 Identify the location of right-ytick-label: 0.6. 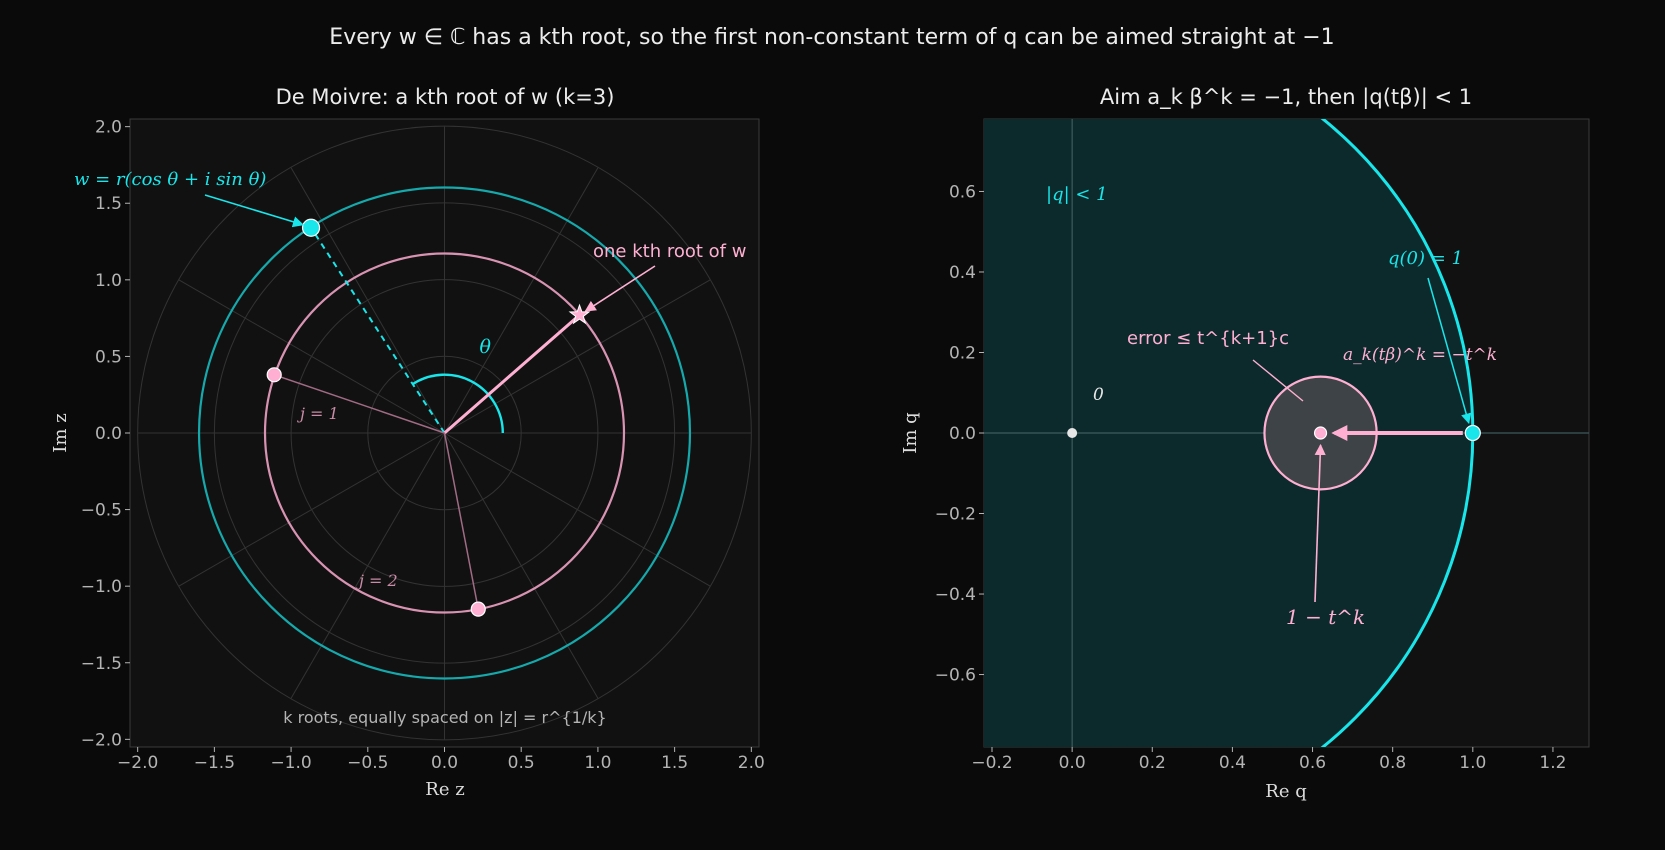
(962, 192).